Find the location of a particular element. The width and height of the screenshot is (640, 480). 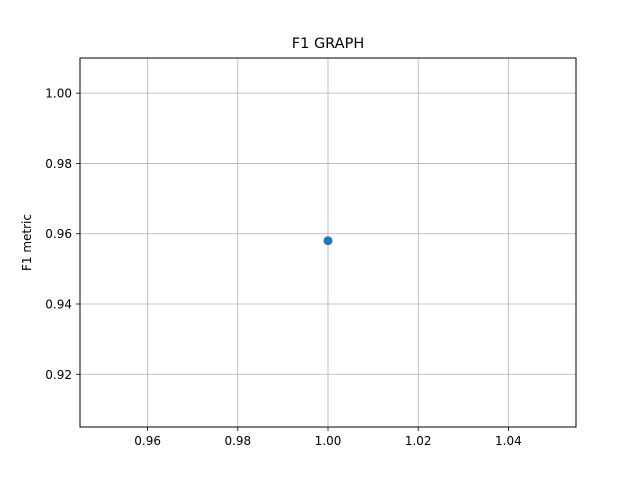

y-tick-label: 0.96 is located at coordinates (58, 234).